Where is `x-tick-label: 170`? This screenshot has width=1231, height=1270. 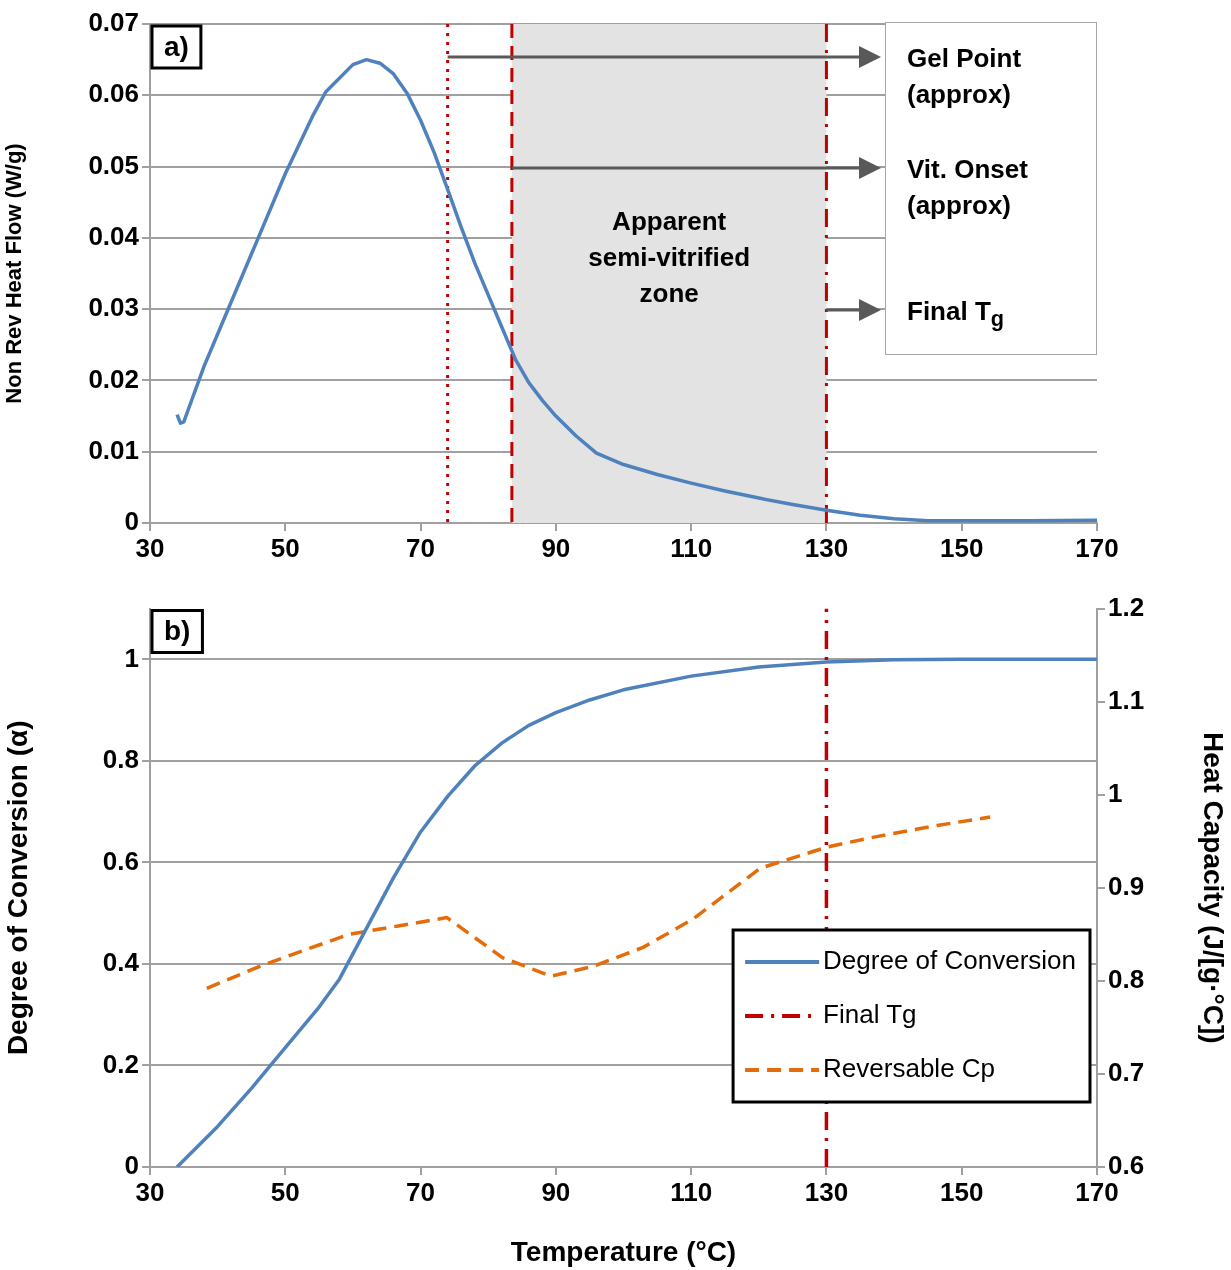
x-tick-label: 170 is located at coordinates (1097, 547).